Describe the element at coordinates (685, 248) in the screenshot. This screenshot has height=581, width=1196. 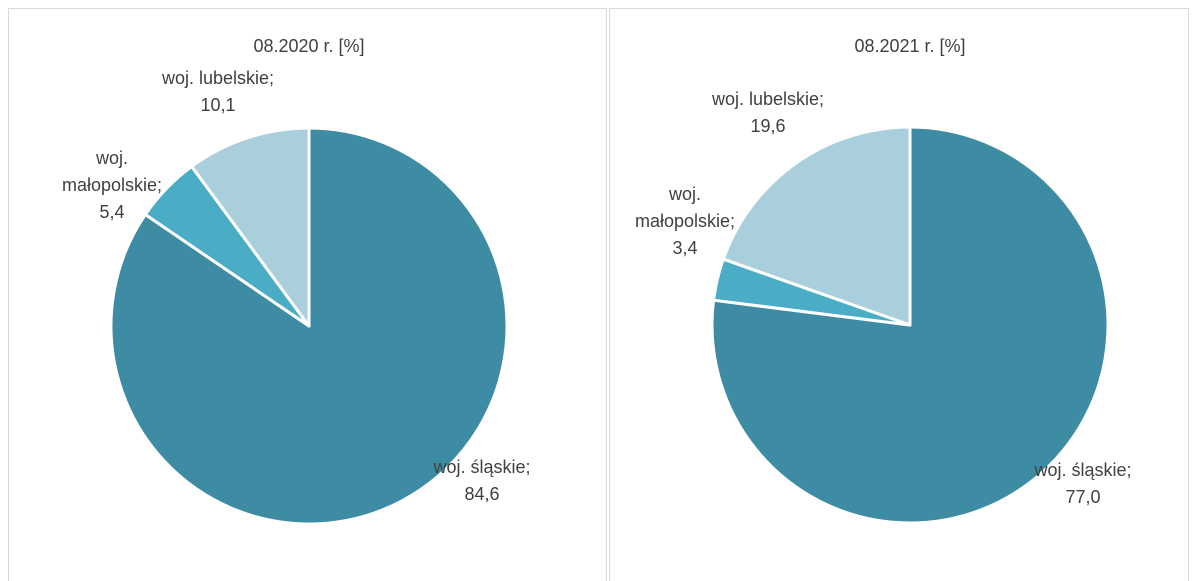
I see `value-label: 3,4` at that location.